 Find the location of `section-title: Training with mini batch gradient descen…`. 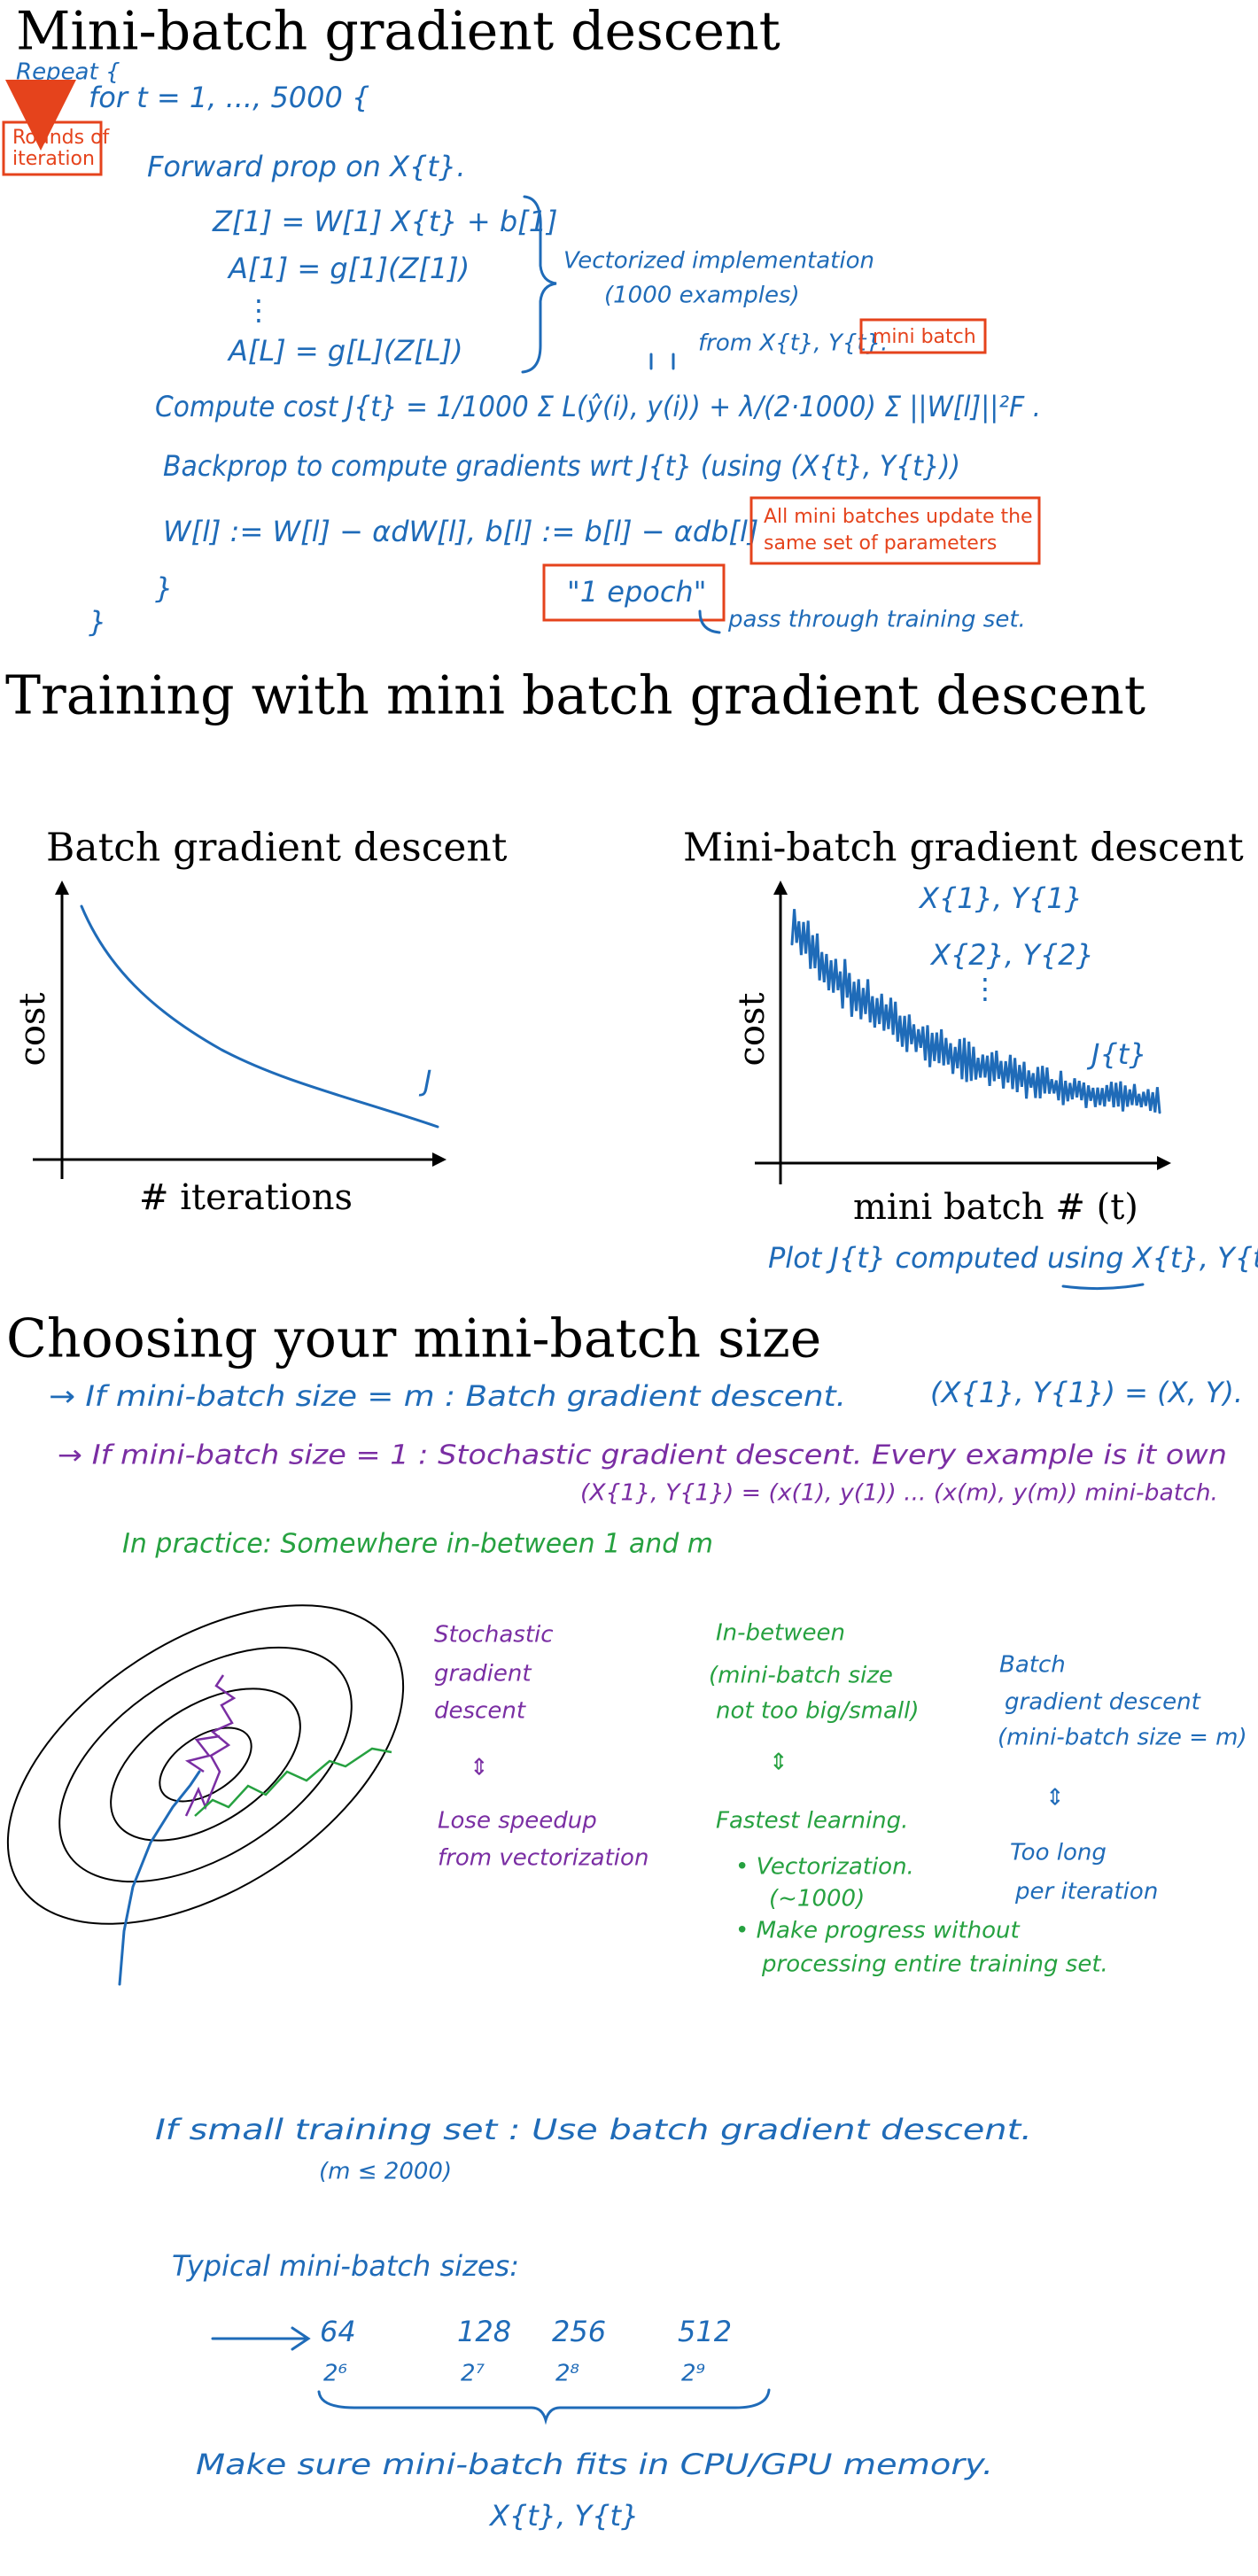

section-title: Training with mini batch gradient descen… is located at coordinates (575, 696).